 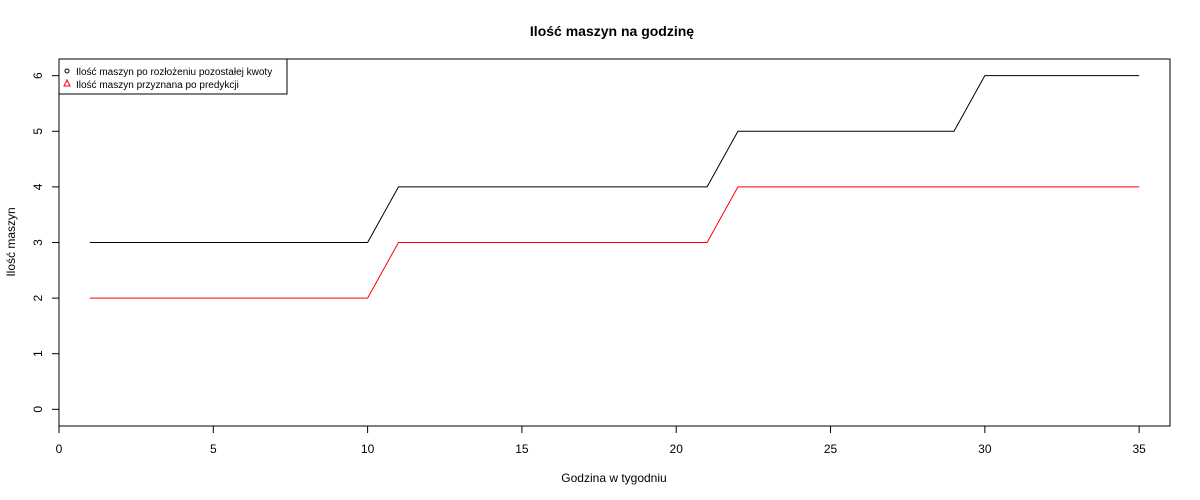 What do you see at coordinates (601, 440) in the screenshot?
I see `x-axis: 0 5 10 15 20 25 30 35` at bounding box center [601, 440].